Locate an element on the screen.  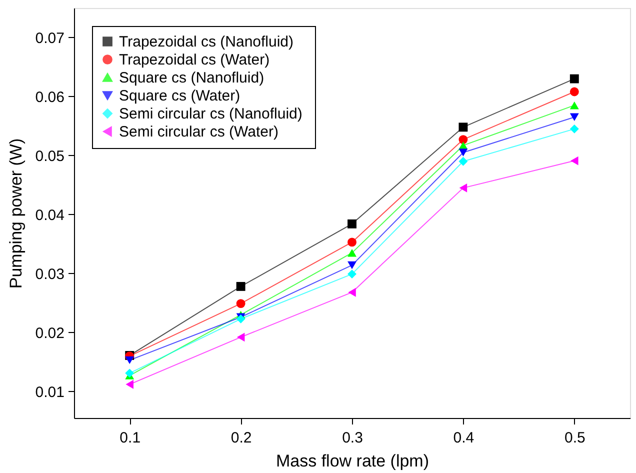
x-tick-label: 0.1 is located at coordinates (130, 438).